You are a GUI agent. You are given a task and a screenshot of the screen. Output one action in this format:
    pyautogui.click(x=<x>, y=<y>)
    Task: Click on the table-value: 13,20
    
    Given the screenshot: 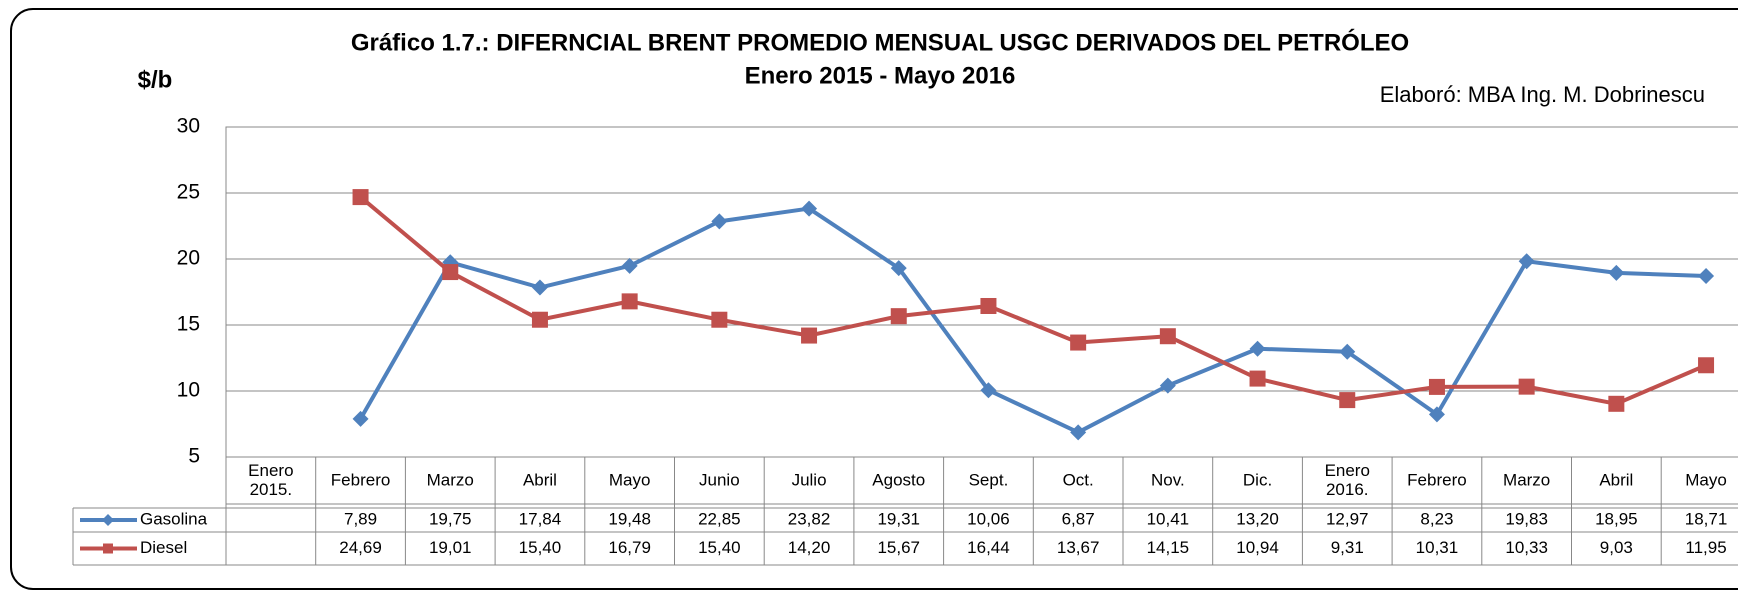 What is the action you would take?
    pyautogui.click(x=1257, y=518)
    